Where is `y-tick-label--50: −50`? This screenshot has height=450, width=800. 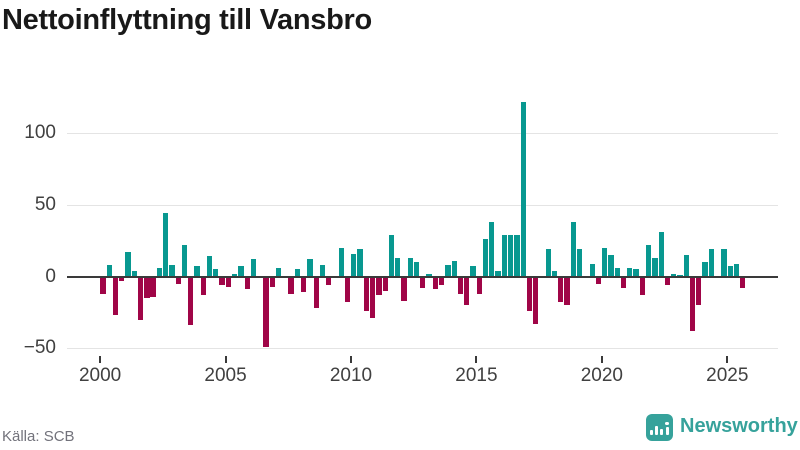
y-tick-label--50: −50 is located at coordinates (39, 348).